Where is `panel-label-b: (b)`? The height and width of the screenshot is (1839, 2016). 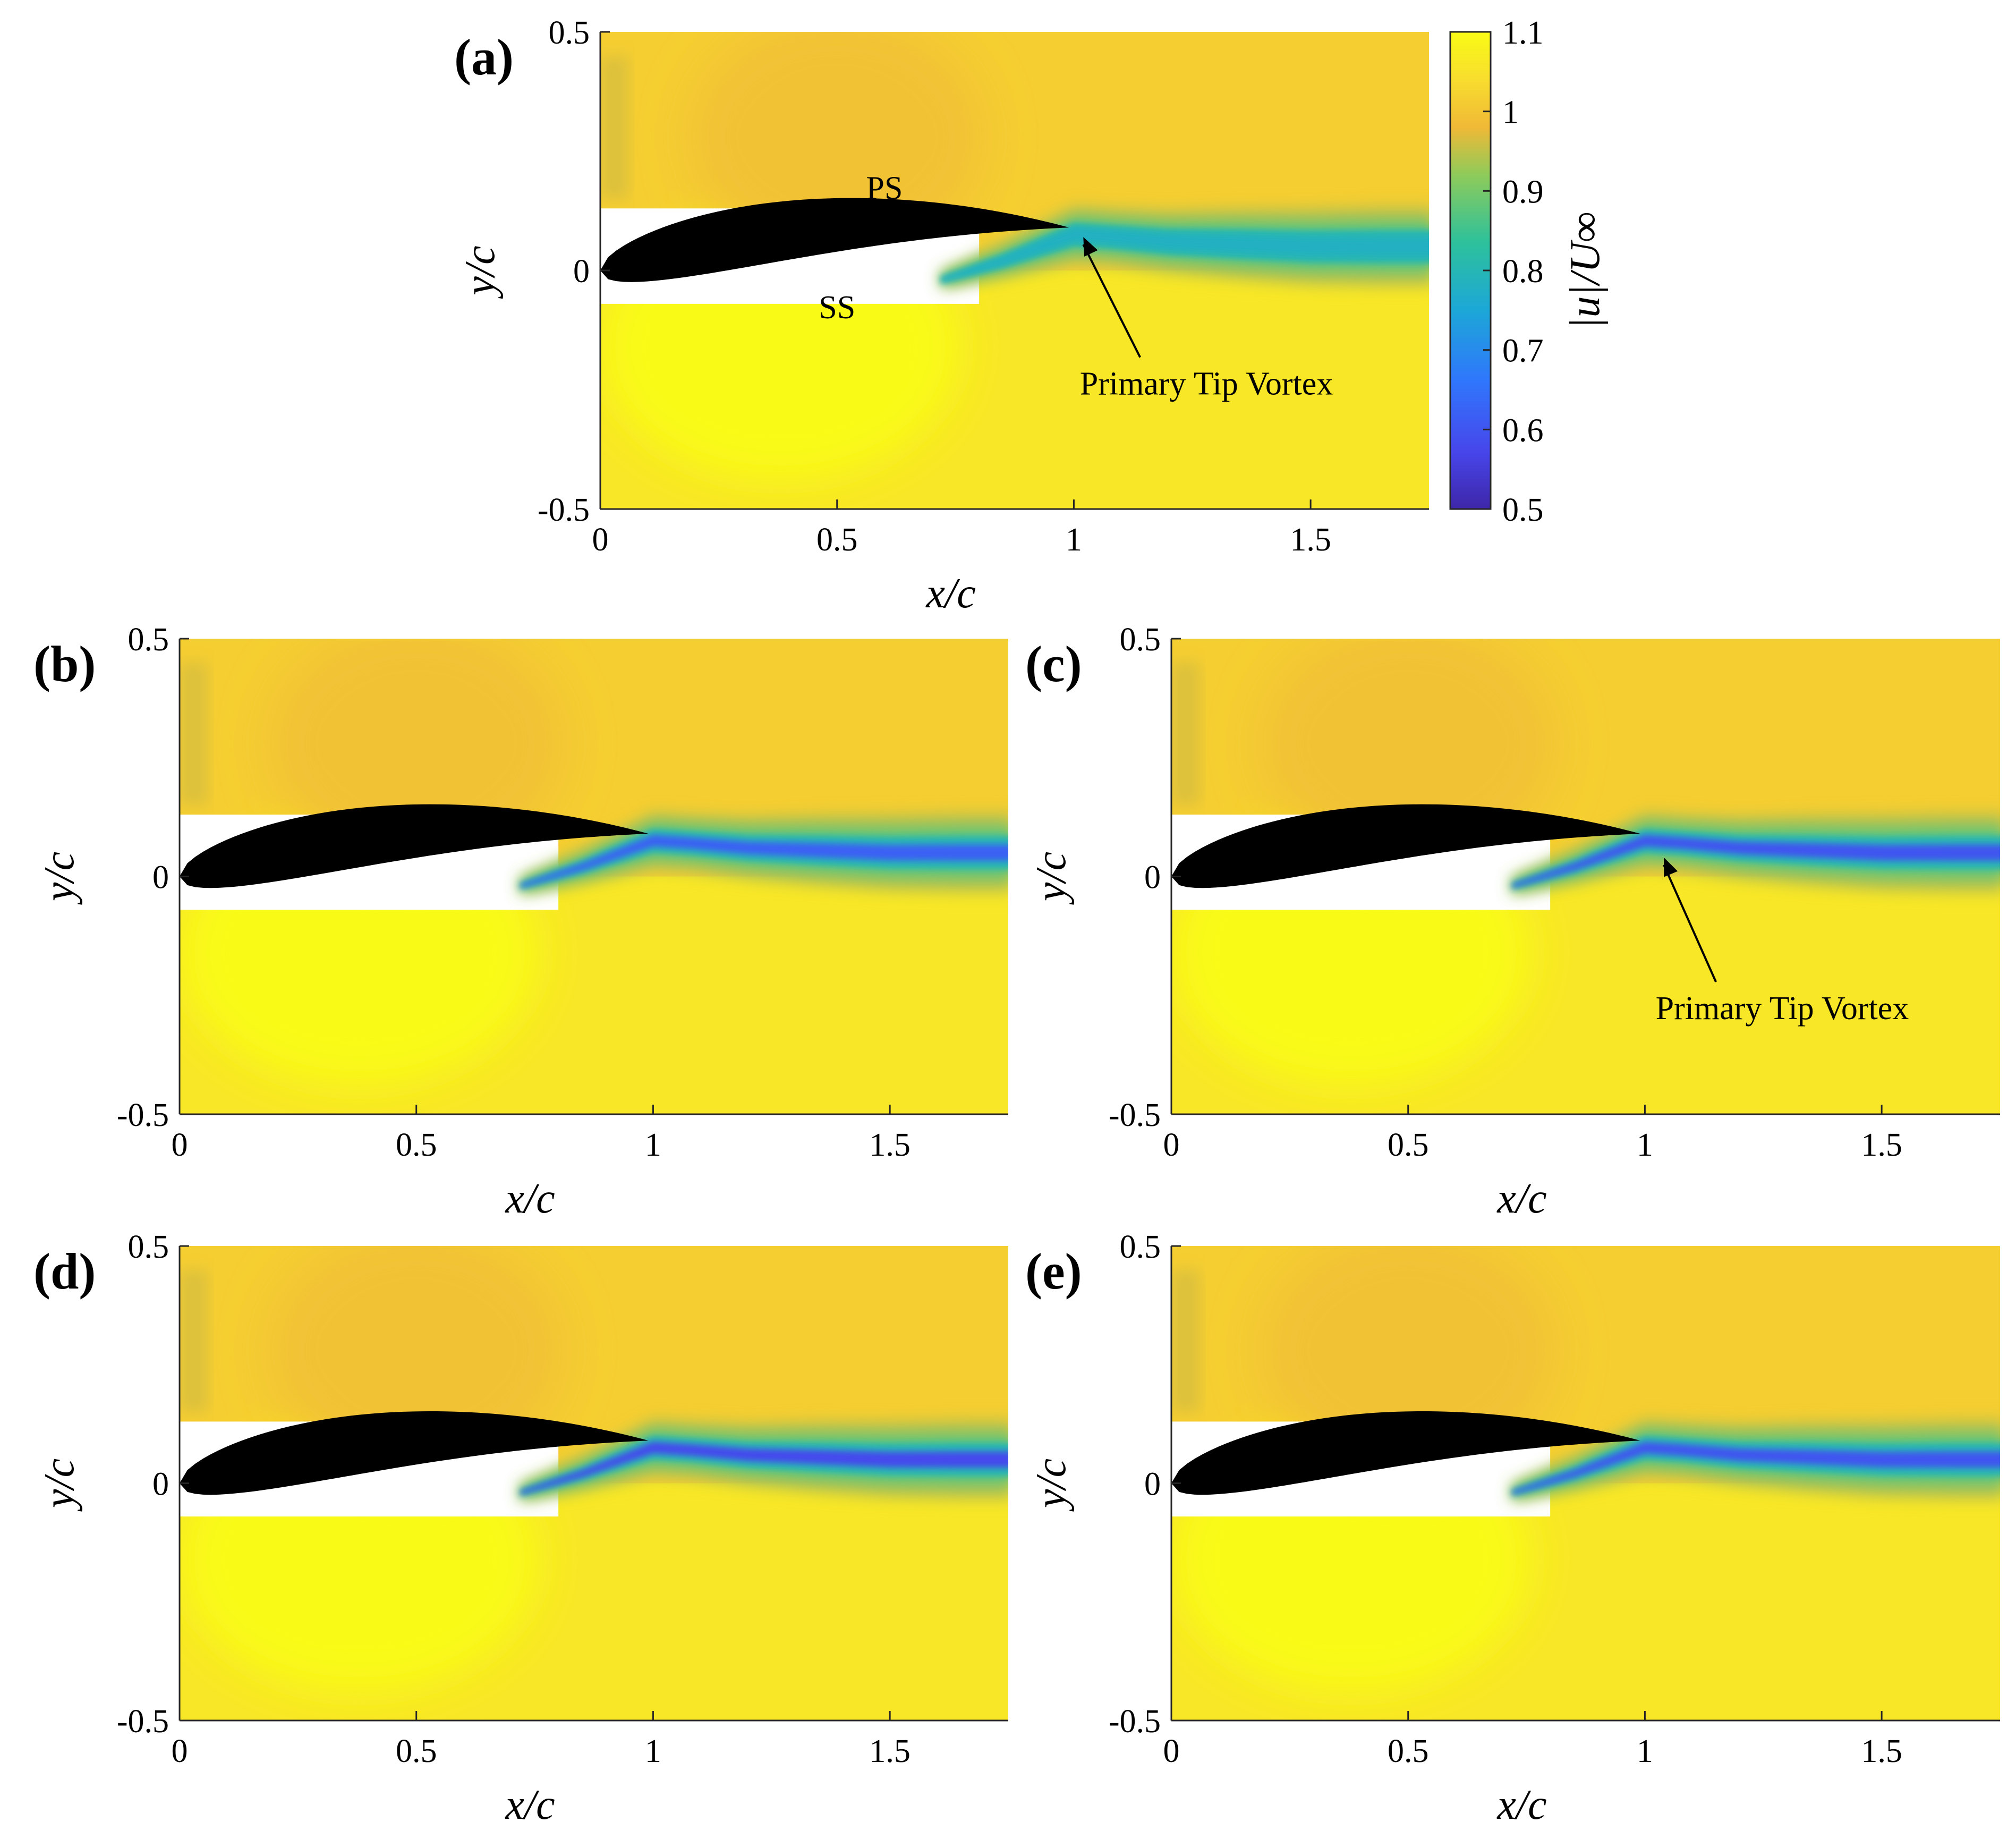 panel-label-b: (b) is located at coordinates (65, 663).